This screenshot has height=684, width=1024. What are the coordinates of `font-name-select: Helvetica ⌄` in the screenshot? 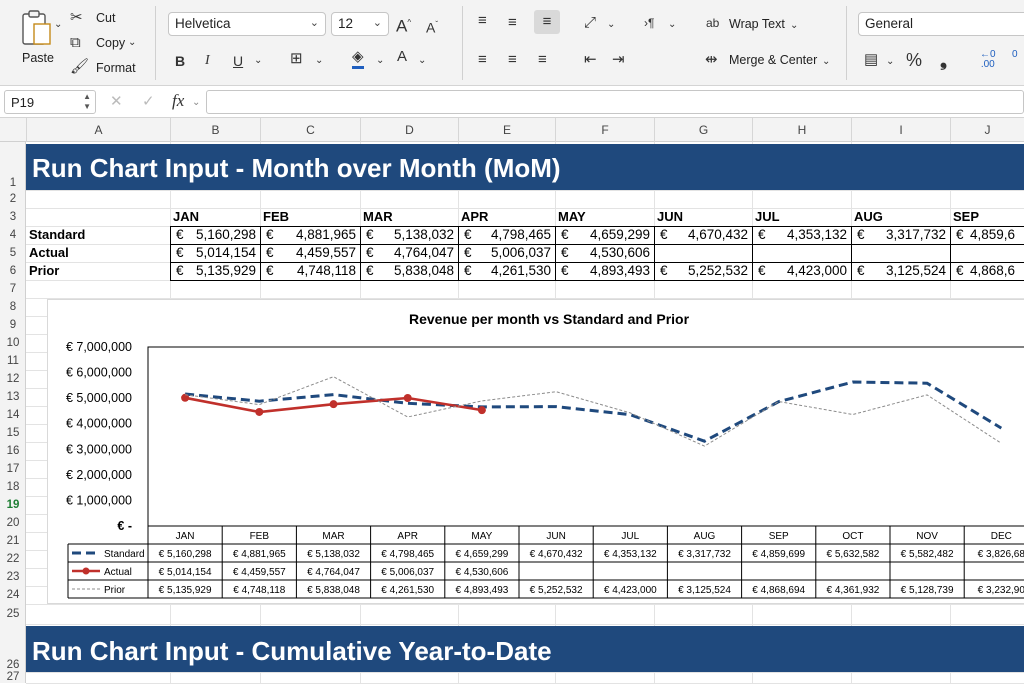 It's located at (247, 24).